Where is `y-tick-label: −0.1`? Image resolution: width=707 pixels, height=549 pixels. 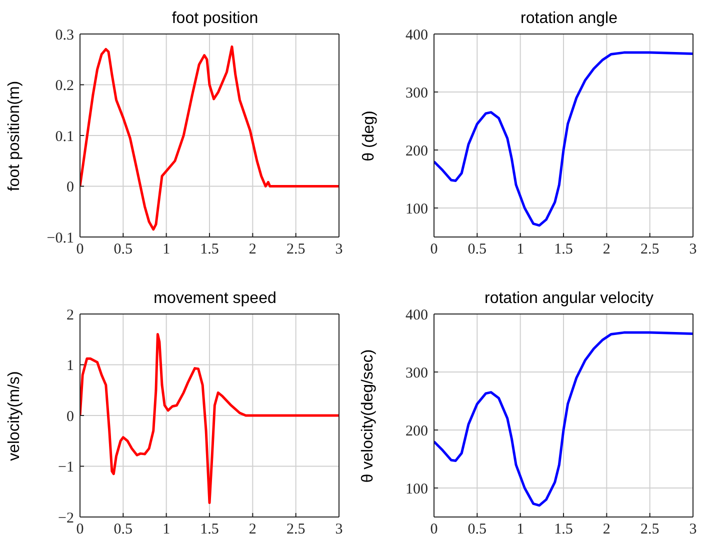
y-tick-label: −0.1 is located at coordinates (60, 238).